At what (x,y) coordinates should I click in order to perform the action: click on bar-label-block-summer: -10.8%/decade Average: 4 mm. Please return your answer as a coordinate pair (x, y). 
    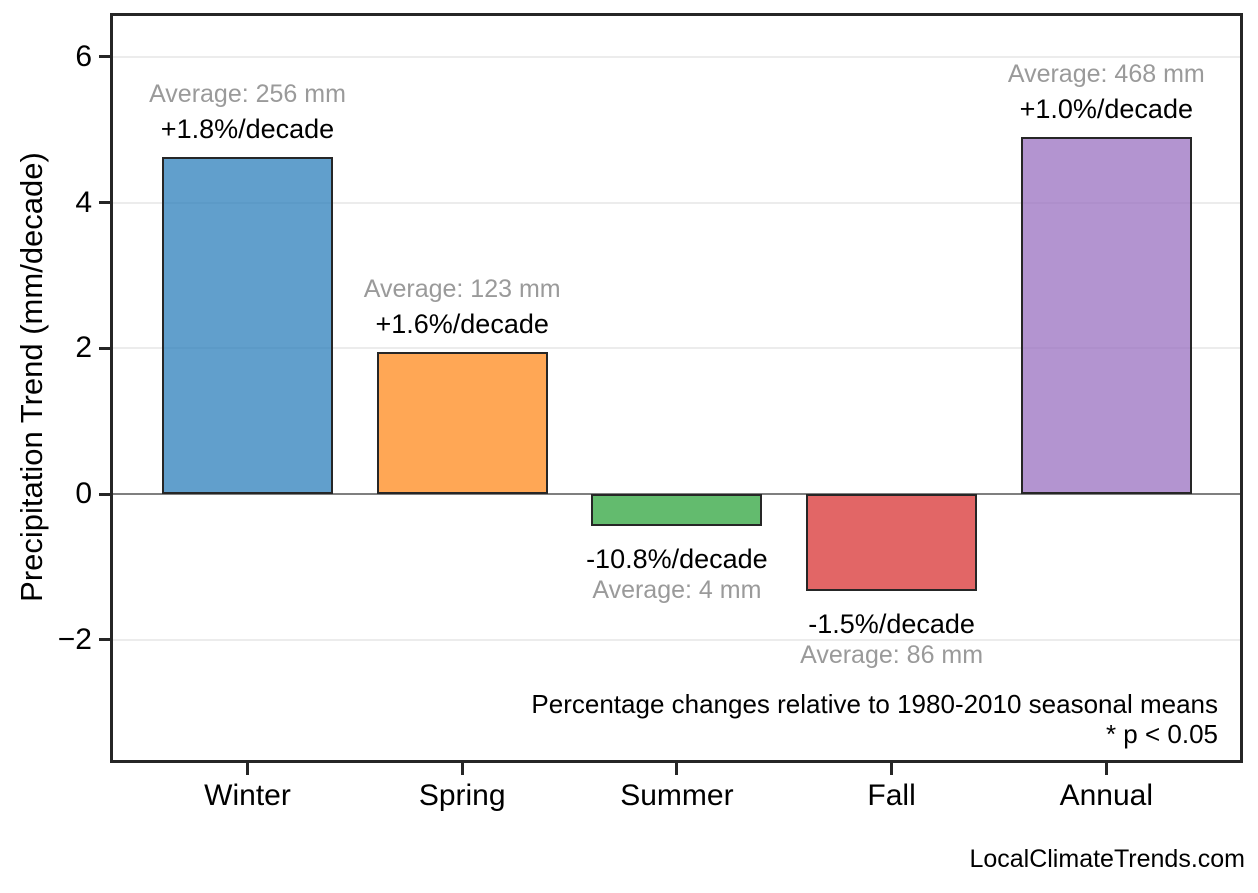
    Looking at the image, I should click on (677, 575).